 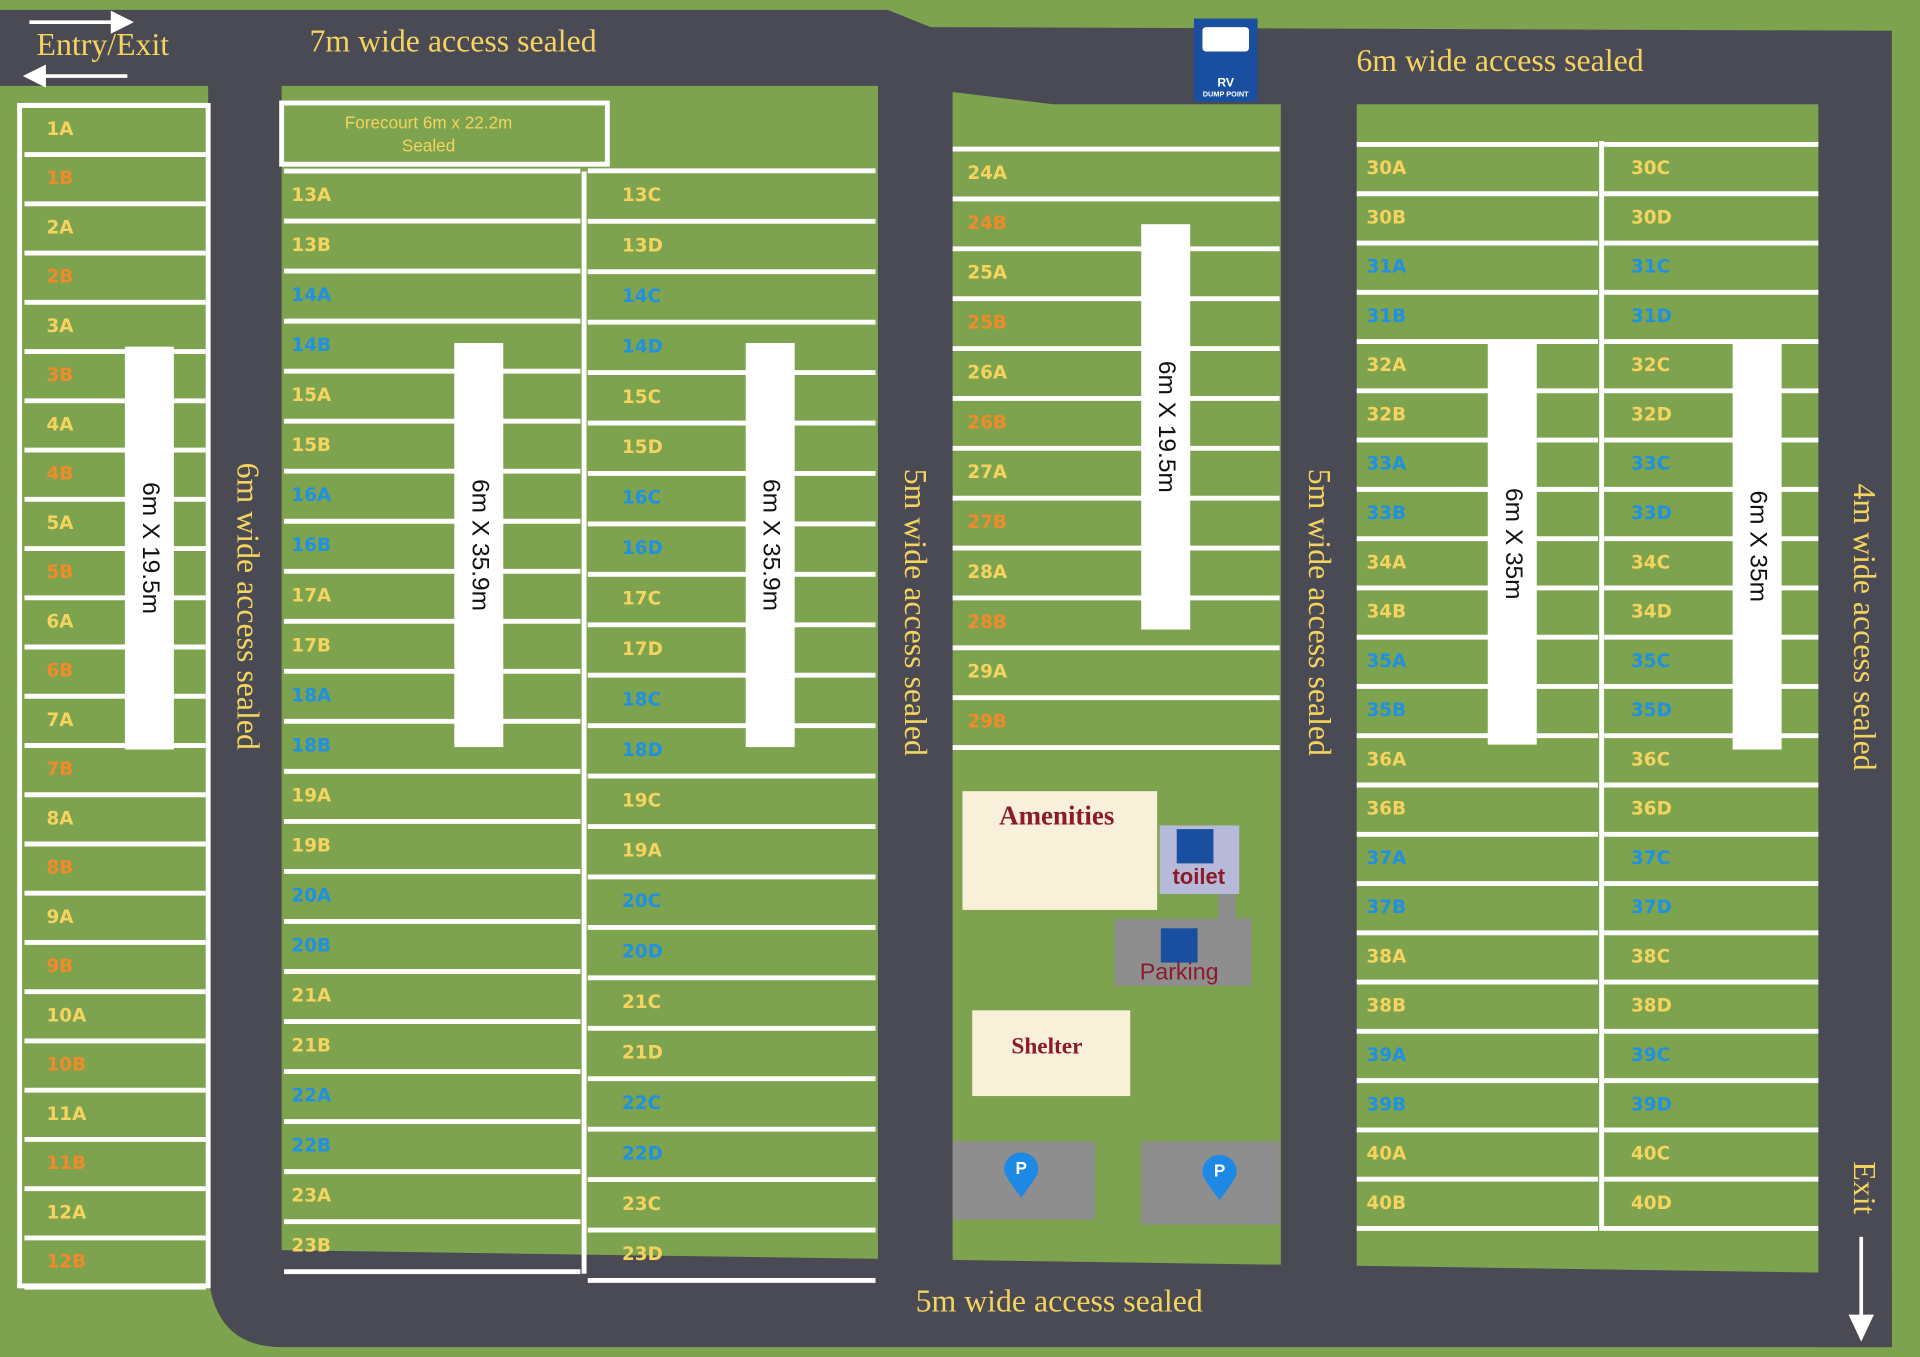 I want to click on site-label: 37C, so click(x=1650, y=858).